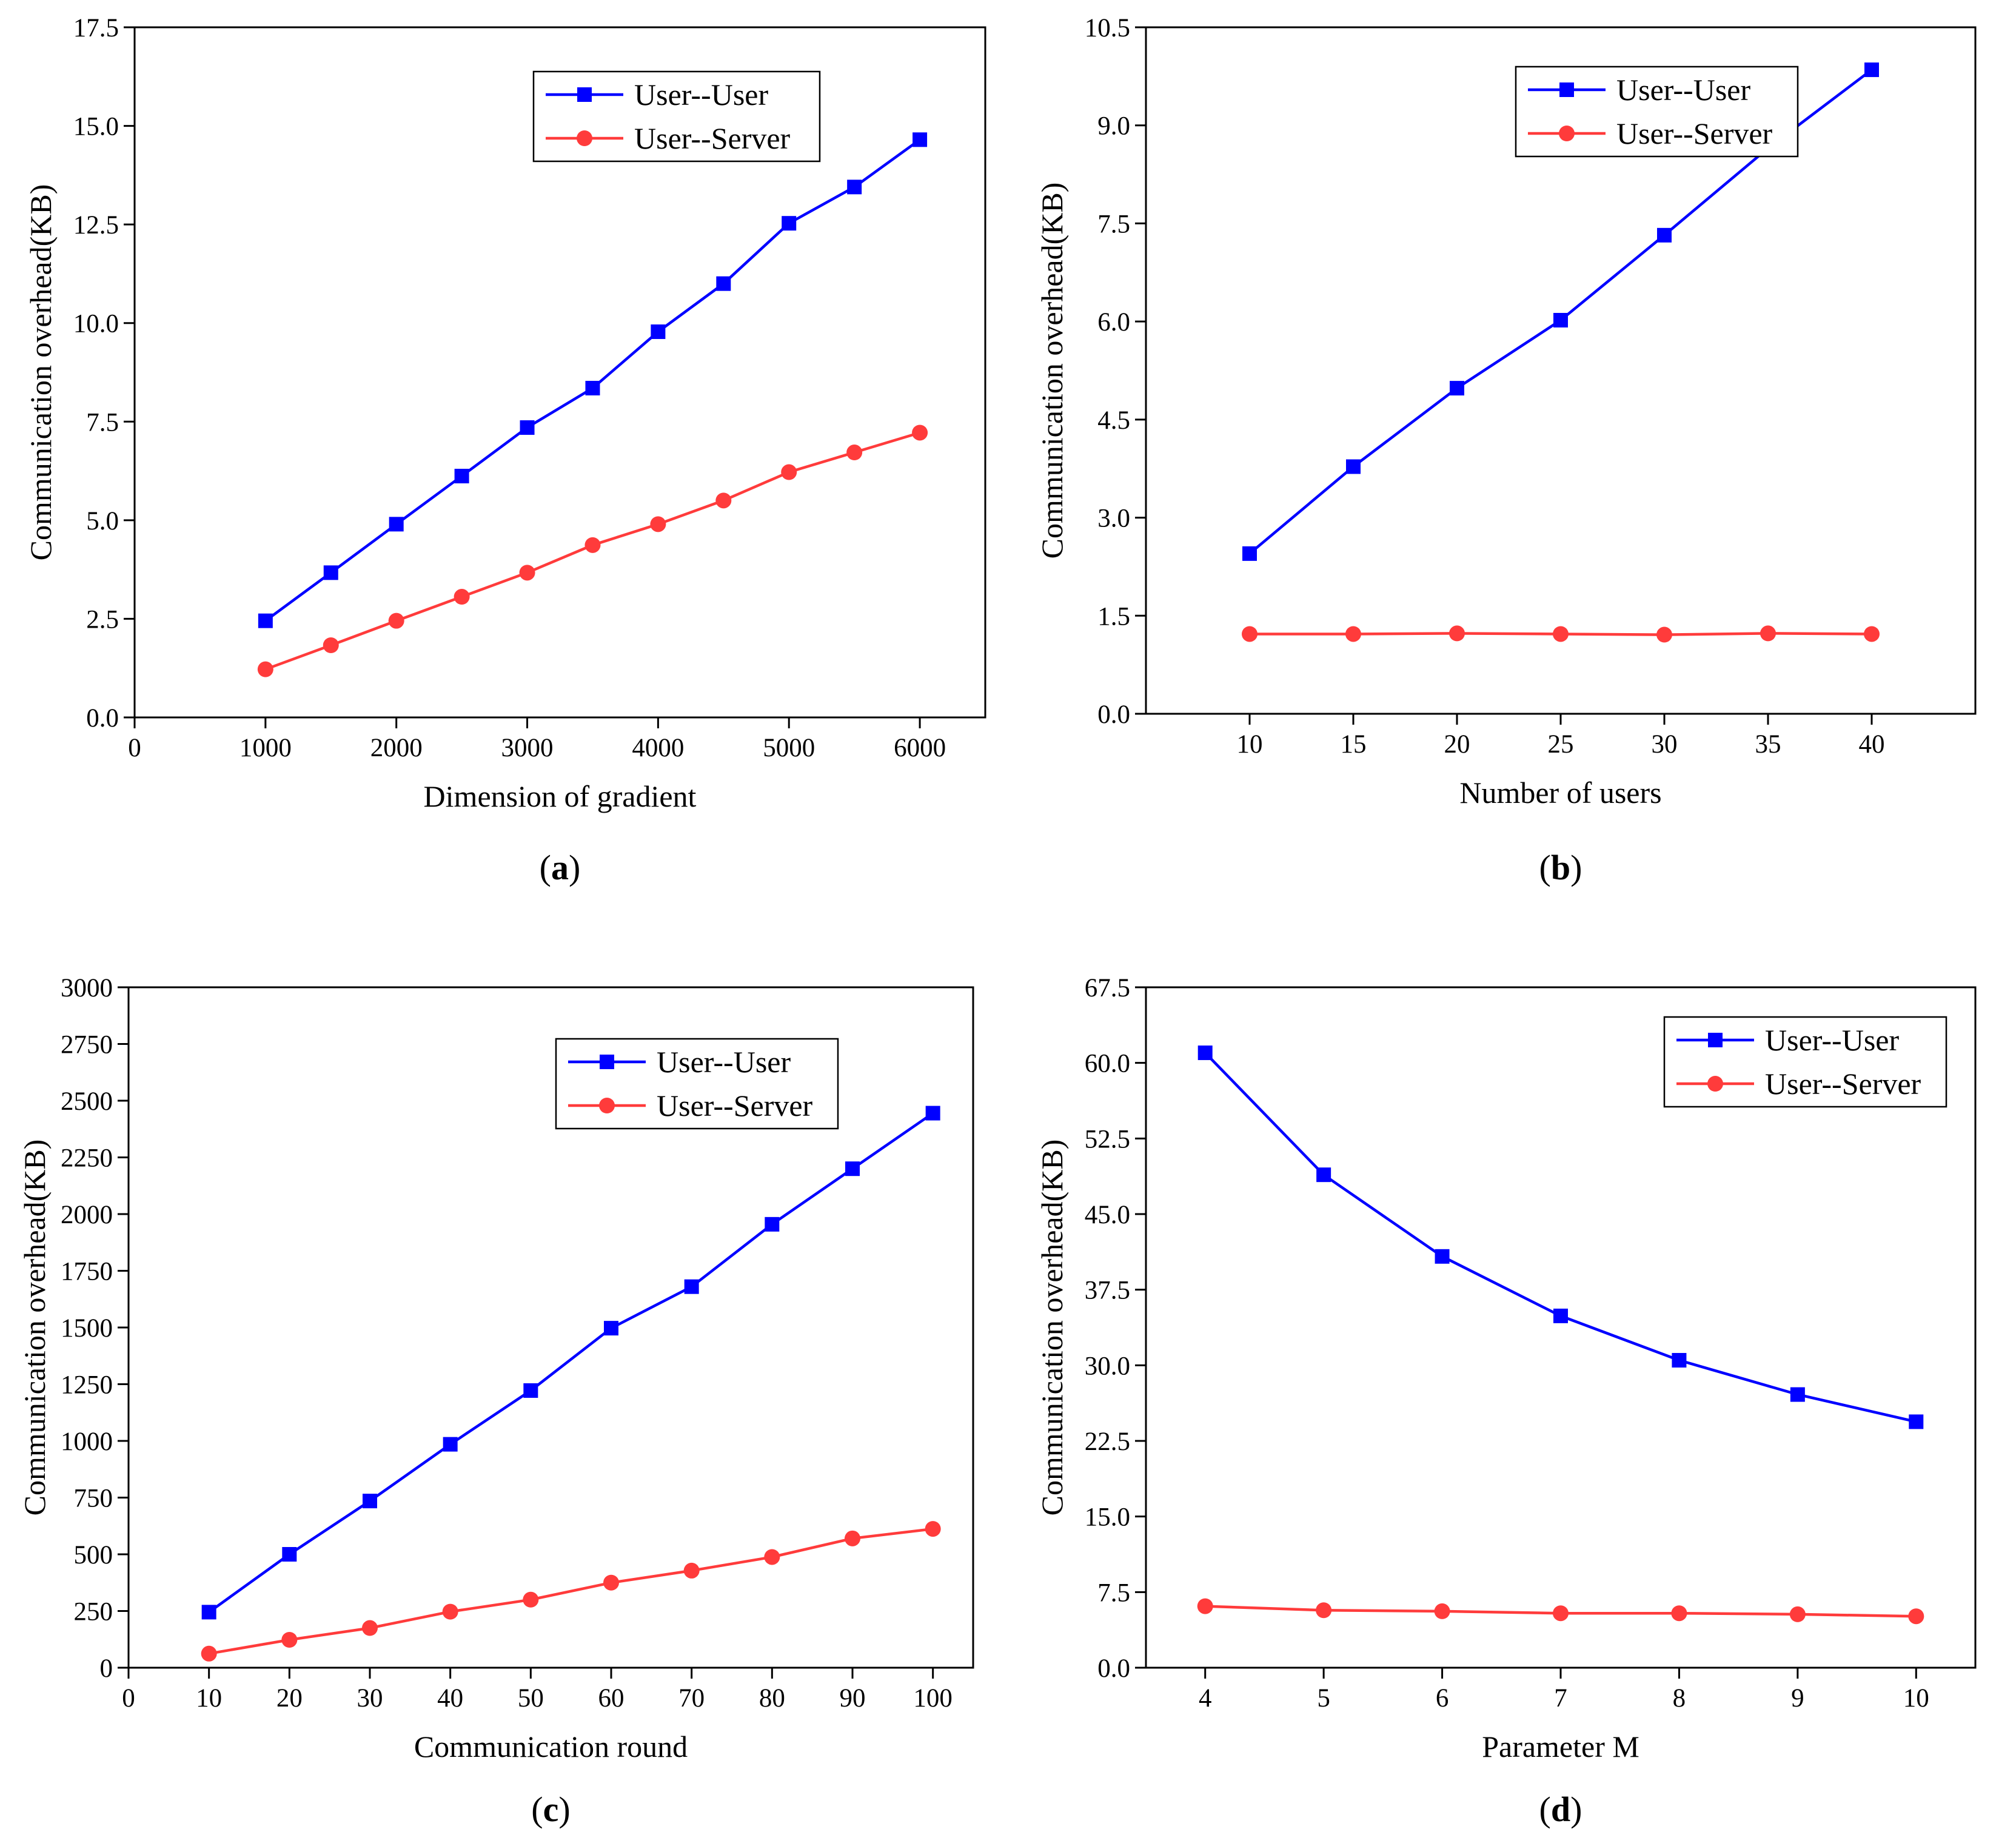  What do you see at coordinates (370, 1698) in the screenshot?
I see `x-tick-label: 30` at bounding box center [370, 1698].